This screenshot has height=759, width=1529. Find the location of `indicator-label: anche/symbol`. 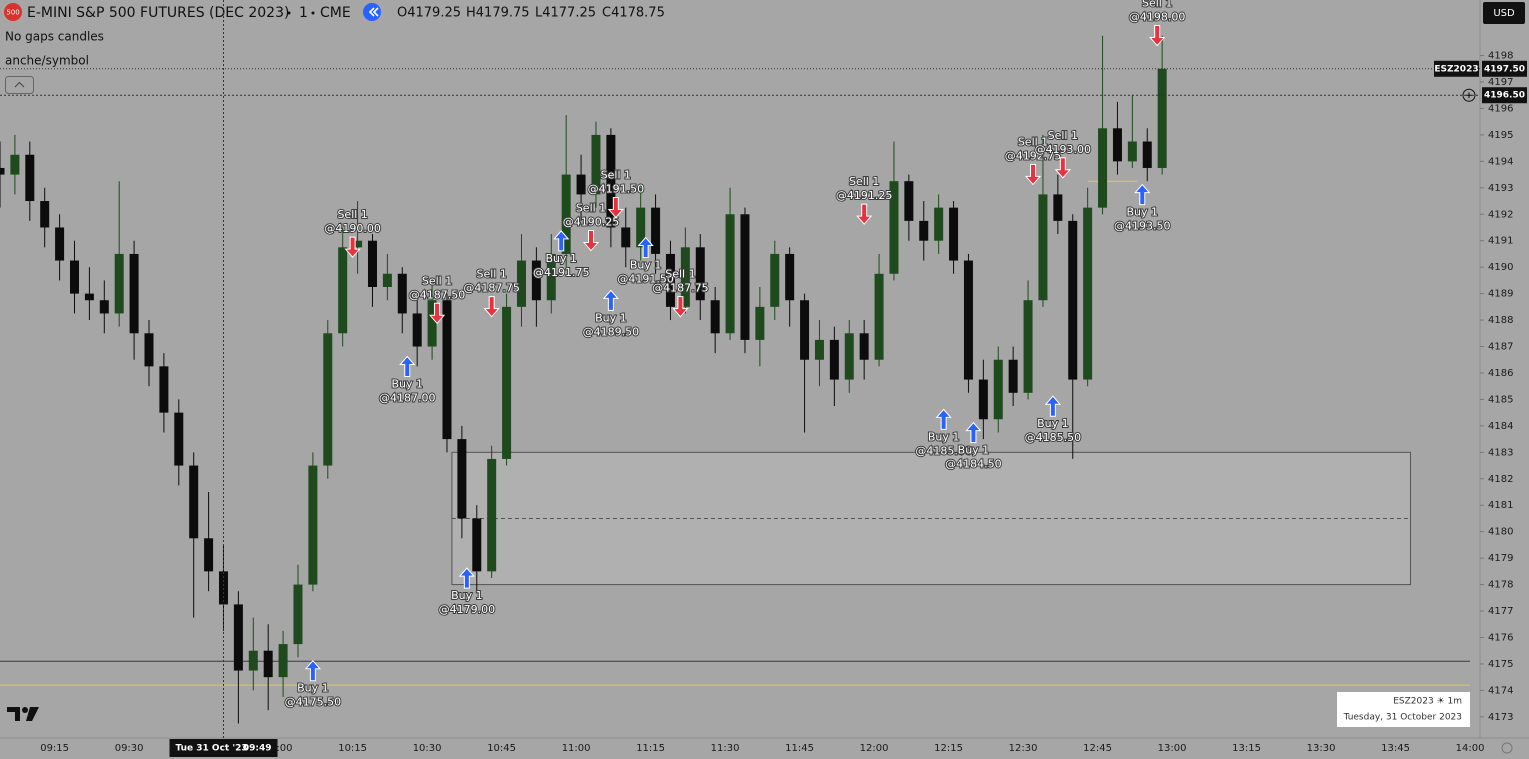

indicator-label: anche/symbol is located at coordinates (47, 61).